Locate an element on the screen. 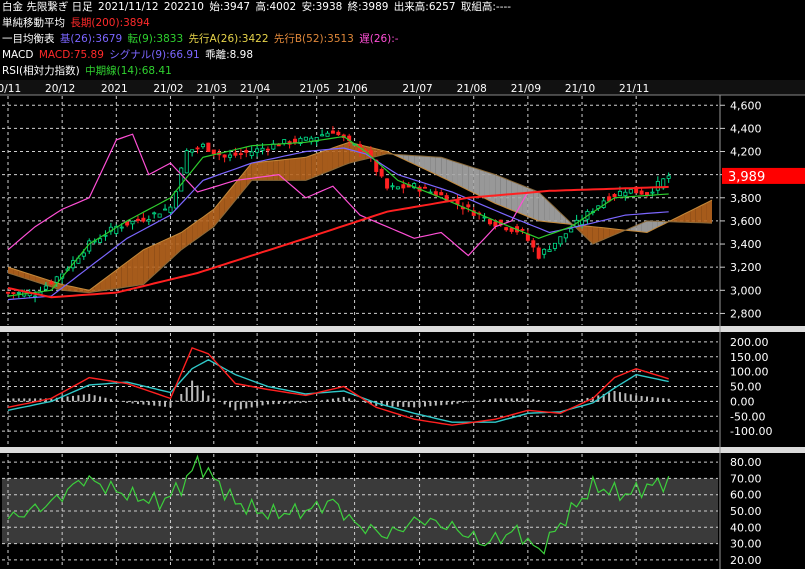 The image size is (805, 569). rsi-label: RSI(相対力指数) is located at coordinates (41, 71).